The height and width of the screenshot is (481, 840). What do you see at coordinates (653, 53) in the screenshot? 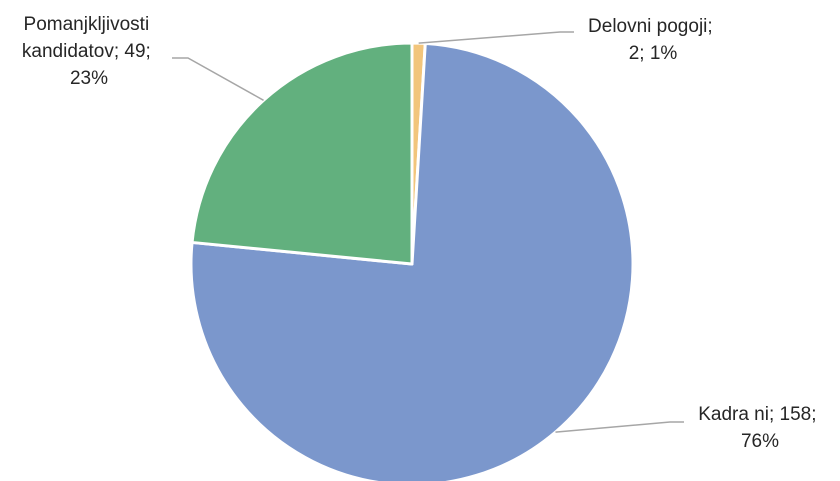
I see `data-label-delovni-pogoji-line-2: 2; 1%` at bounding box center [653, 53].